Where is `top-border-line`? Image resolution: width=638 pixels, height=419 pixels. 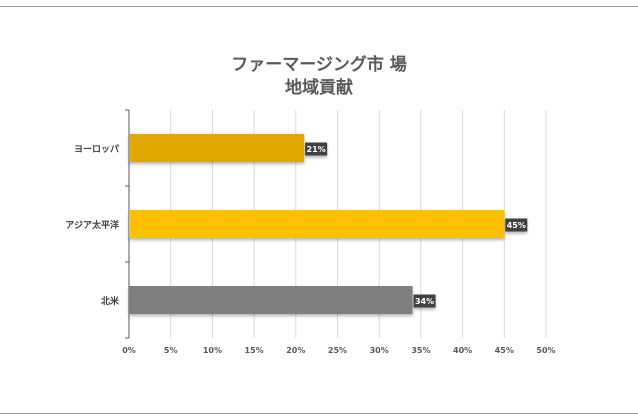
top-border-line is located at coordinates (319, 6).